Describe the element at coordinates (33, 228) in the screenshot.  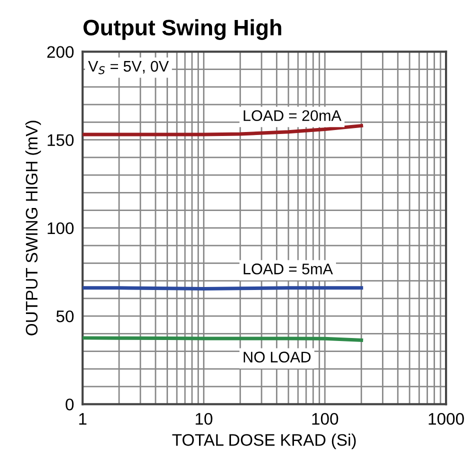
I see `y-axis-title: OUTPUT SWING HIGH (mV)` at that location.